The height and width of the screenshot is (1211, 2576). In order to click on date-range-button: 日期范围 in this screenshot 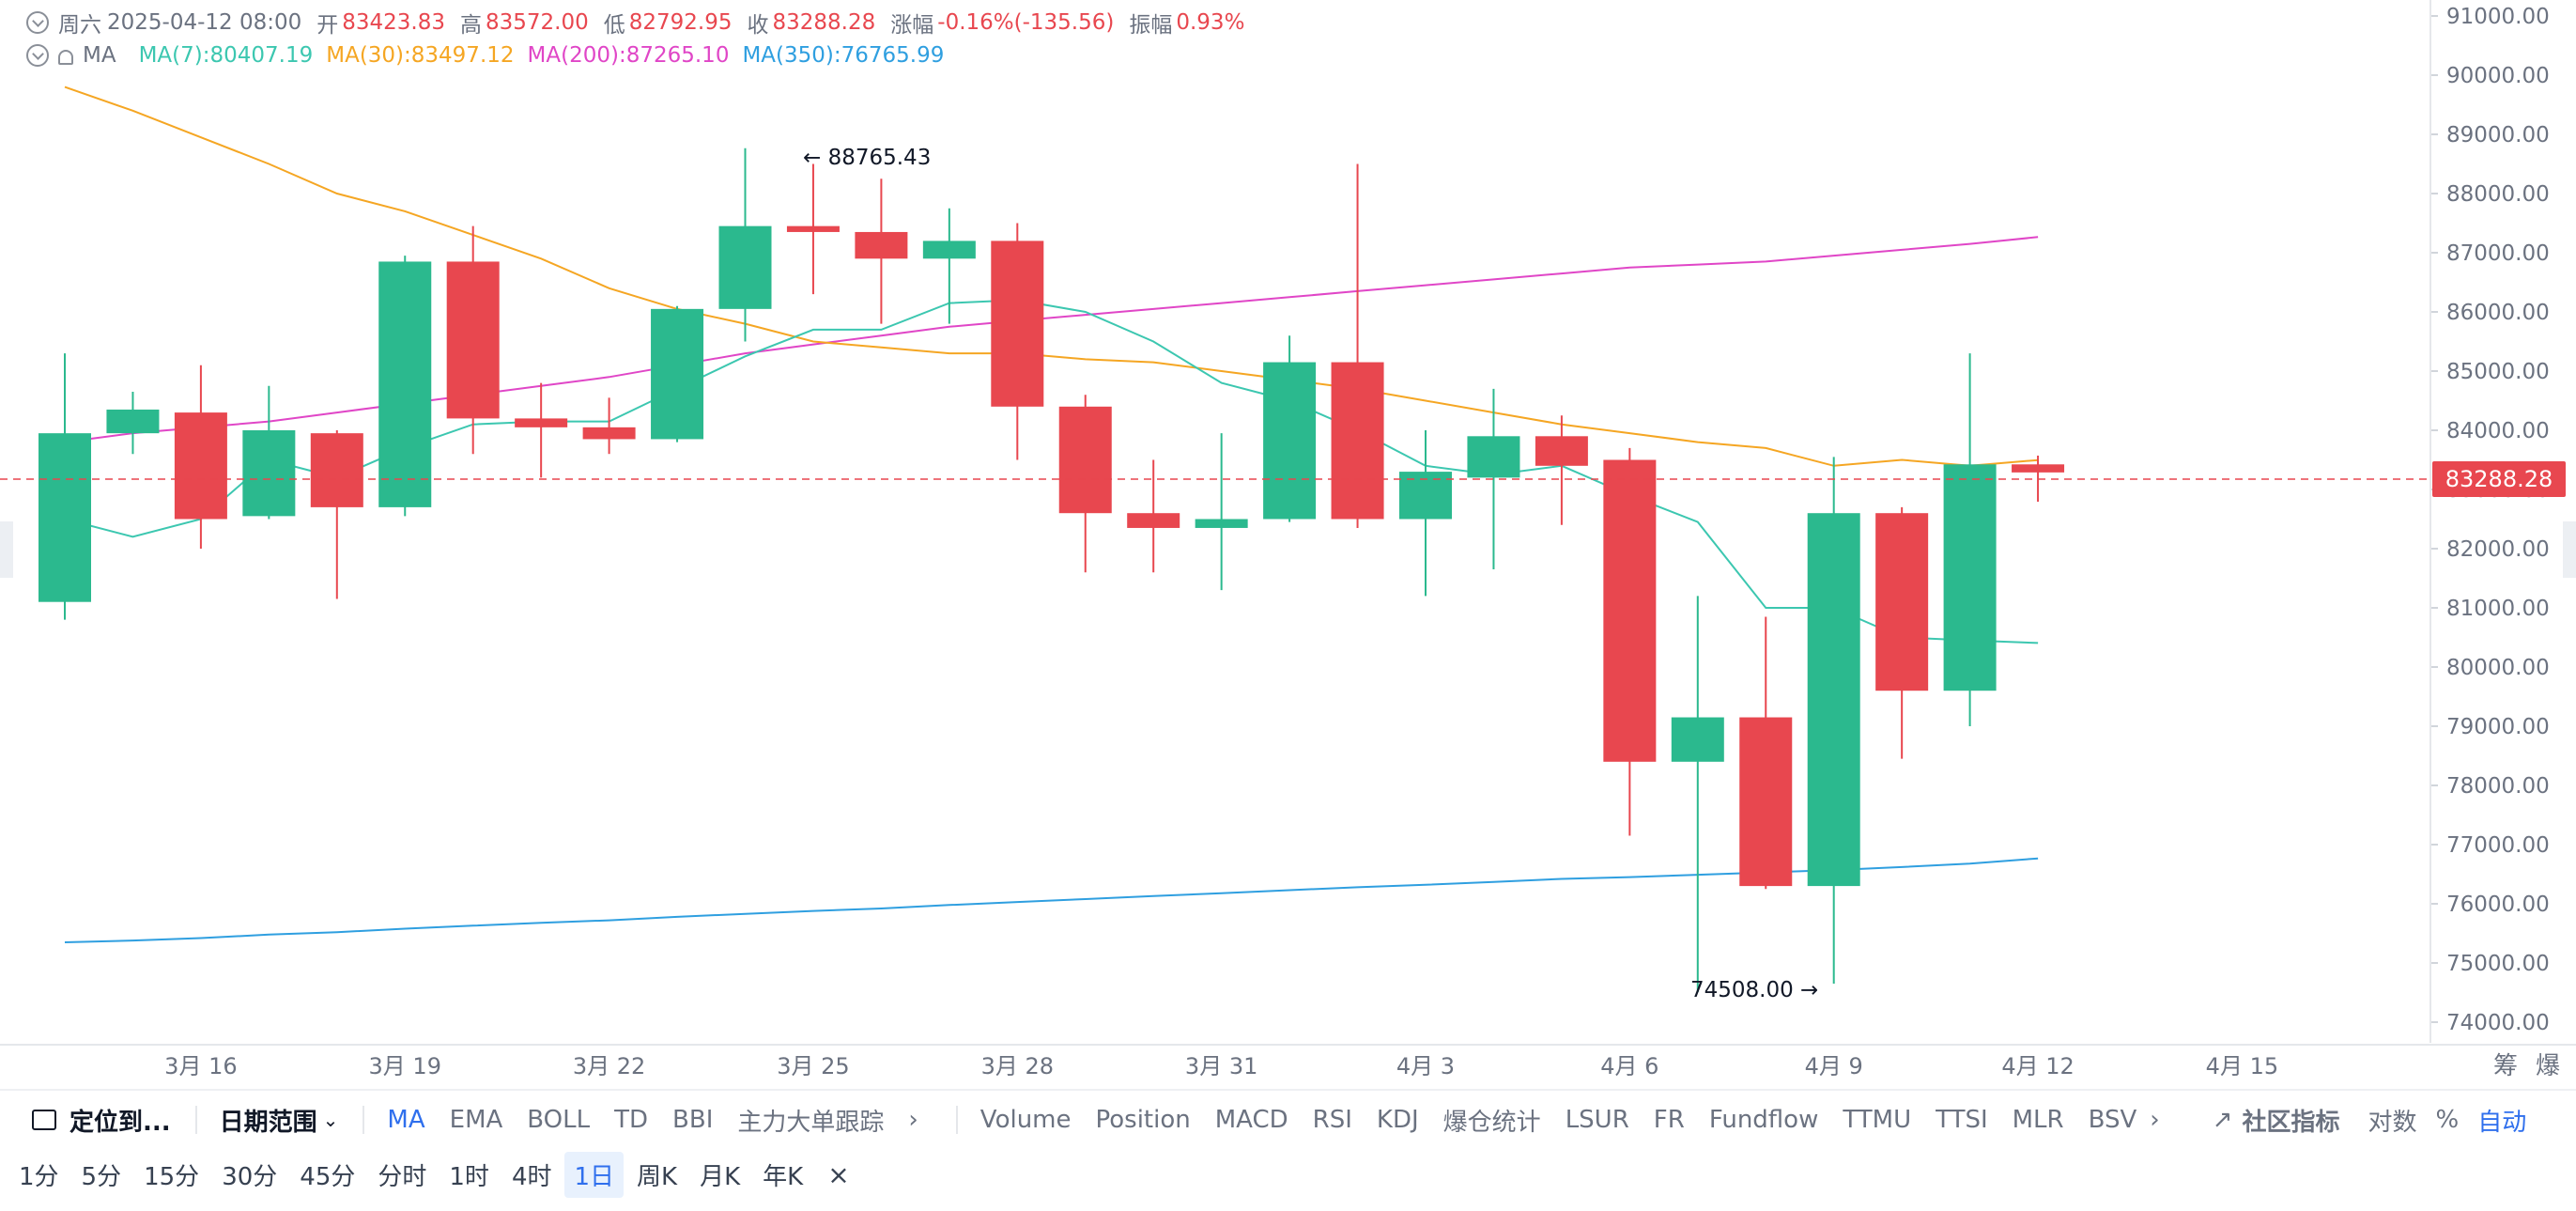, I will do `click(268, 1122)`.